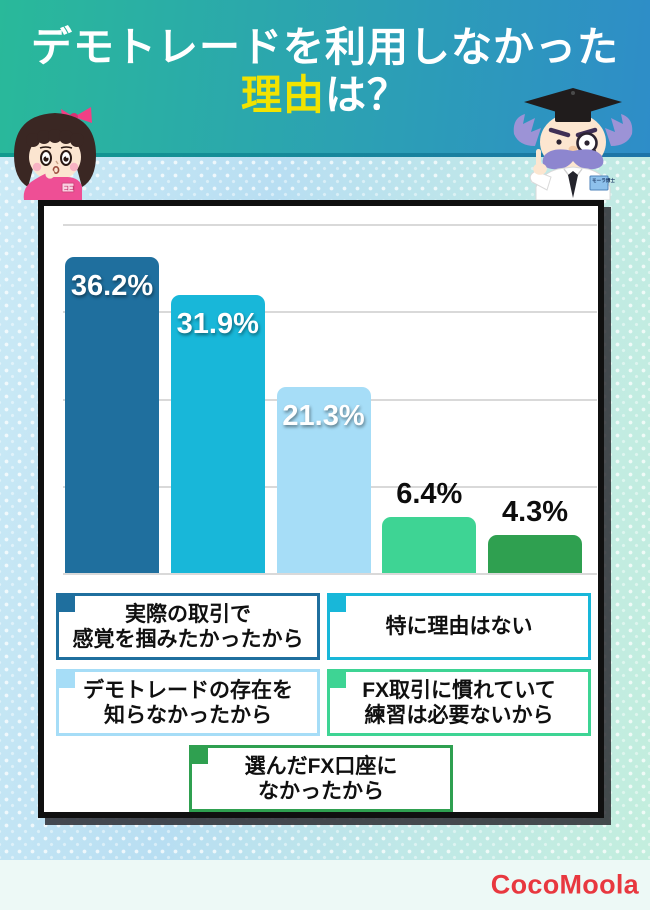 Image resolution: width=650 pixels, height=910 pixels. I want to click on page-title-line2: 理由は？, so click(325, 95).